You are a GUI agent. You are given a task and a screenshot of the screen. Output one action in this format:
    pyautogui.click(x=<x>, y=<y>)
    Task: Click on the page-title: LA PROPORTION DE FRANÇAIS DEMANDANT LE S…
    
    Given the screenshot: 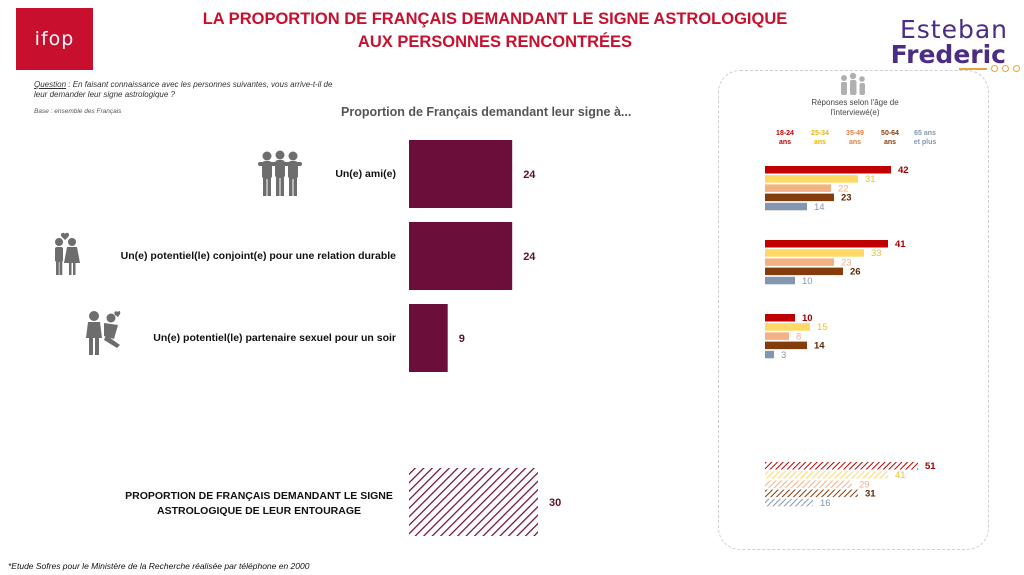 What is the action you would take?
    pyautogui.click(x=495, y=31)
    